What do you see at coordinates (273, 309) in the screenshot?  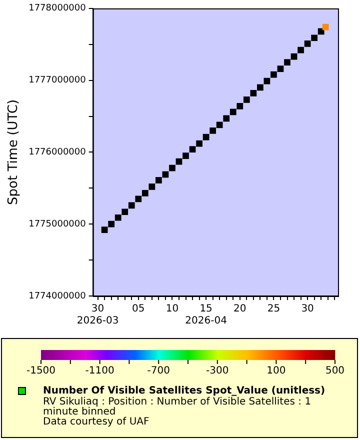 I see `x-tick-label: 25` at bounding box center [273, 309].